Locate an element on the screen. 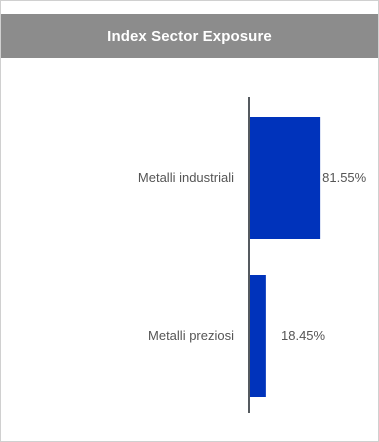 This screenshot has height=442, width=379. value-label-1: 81.55% is located at coordinates (344, 177).